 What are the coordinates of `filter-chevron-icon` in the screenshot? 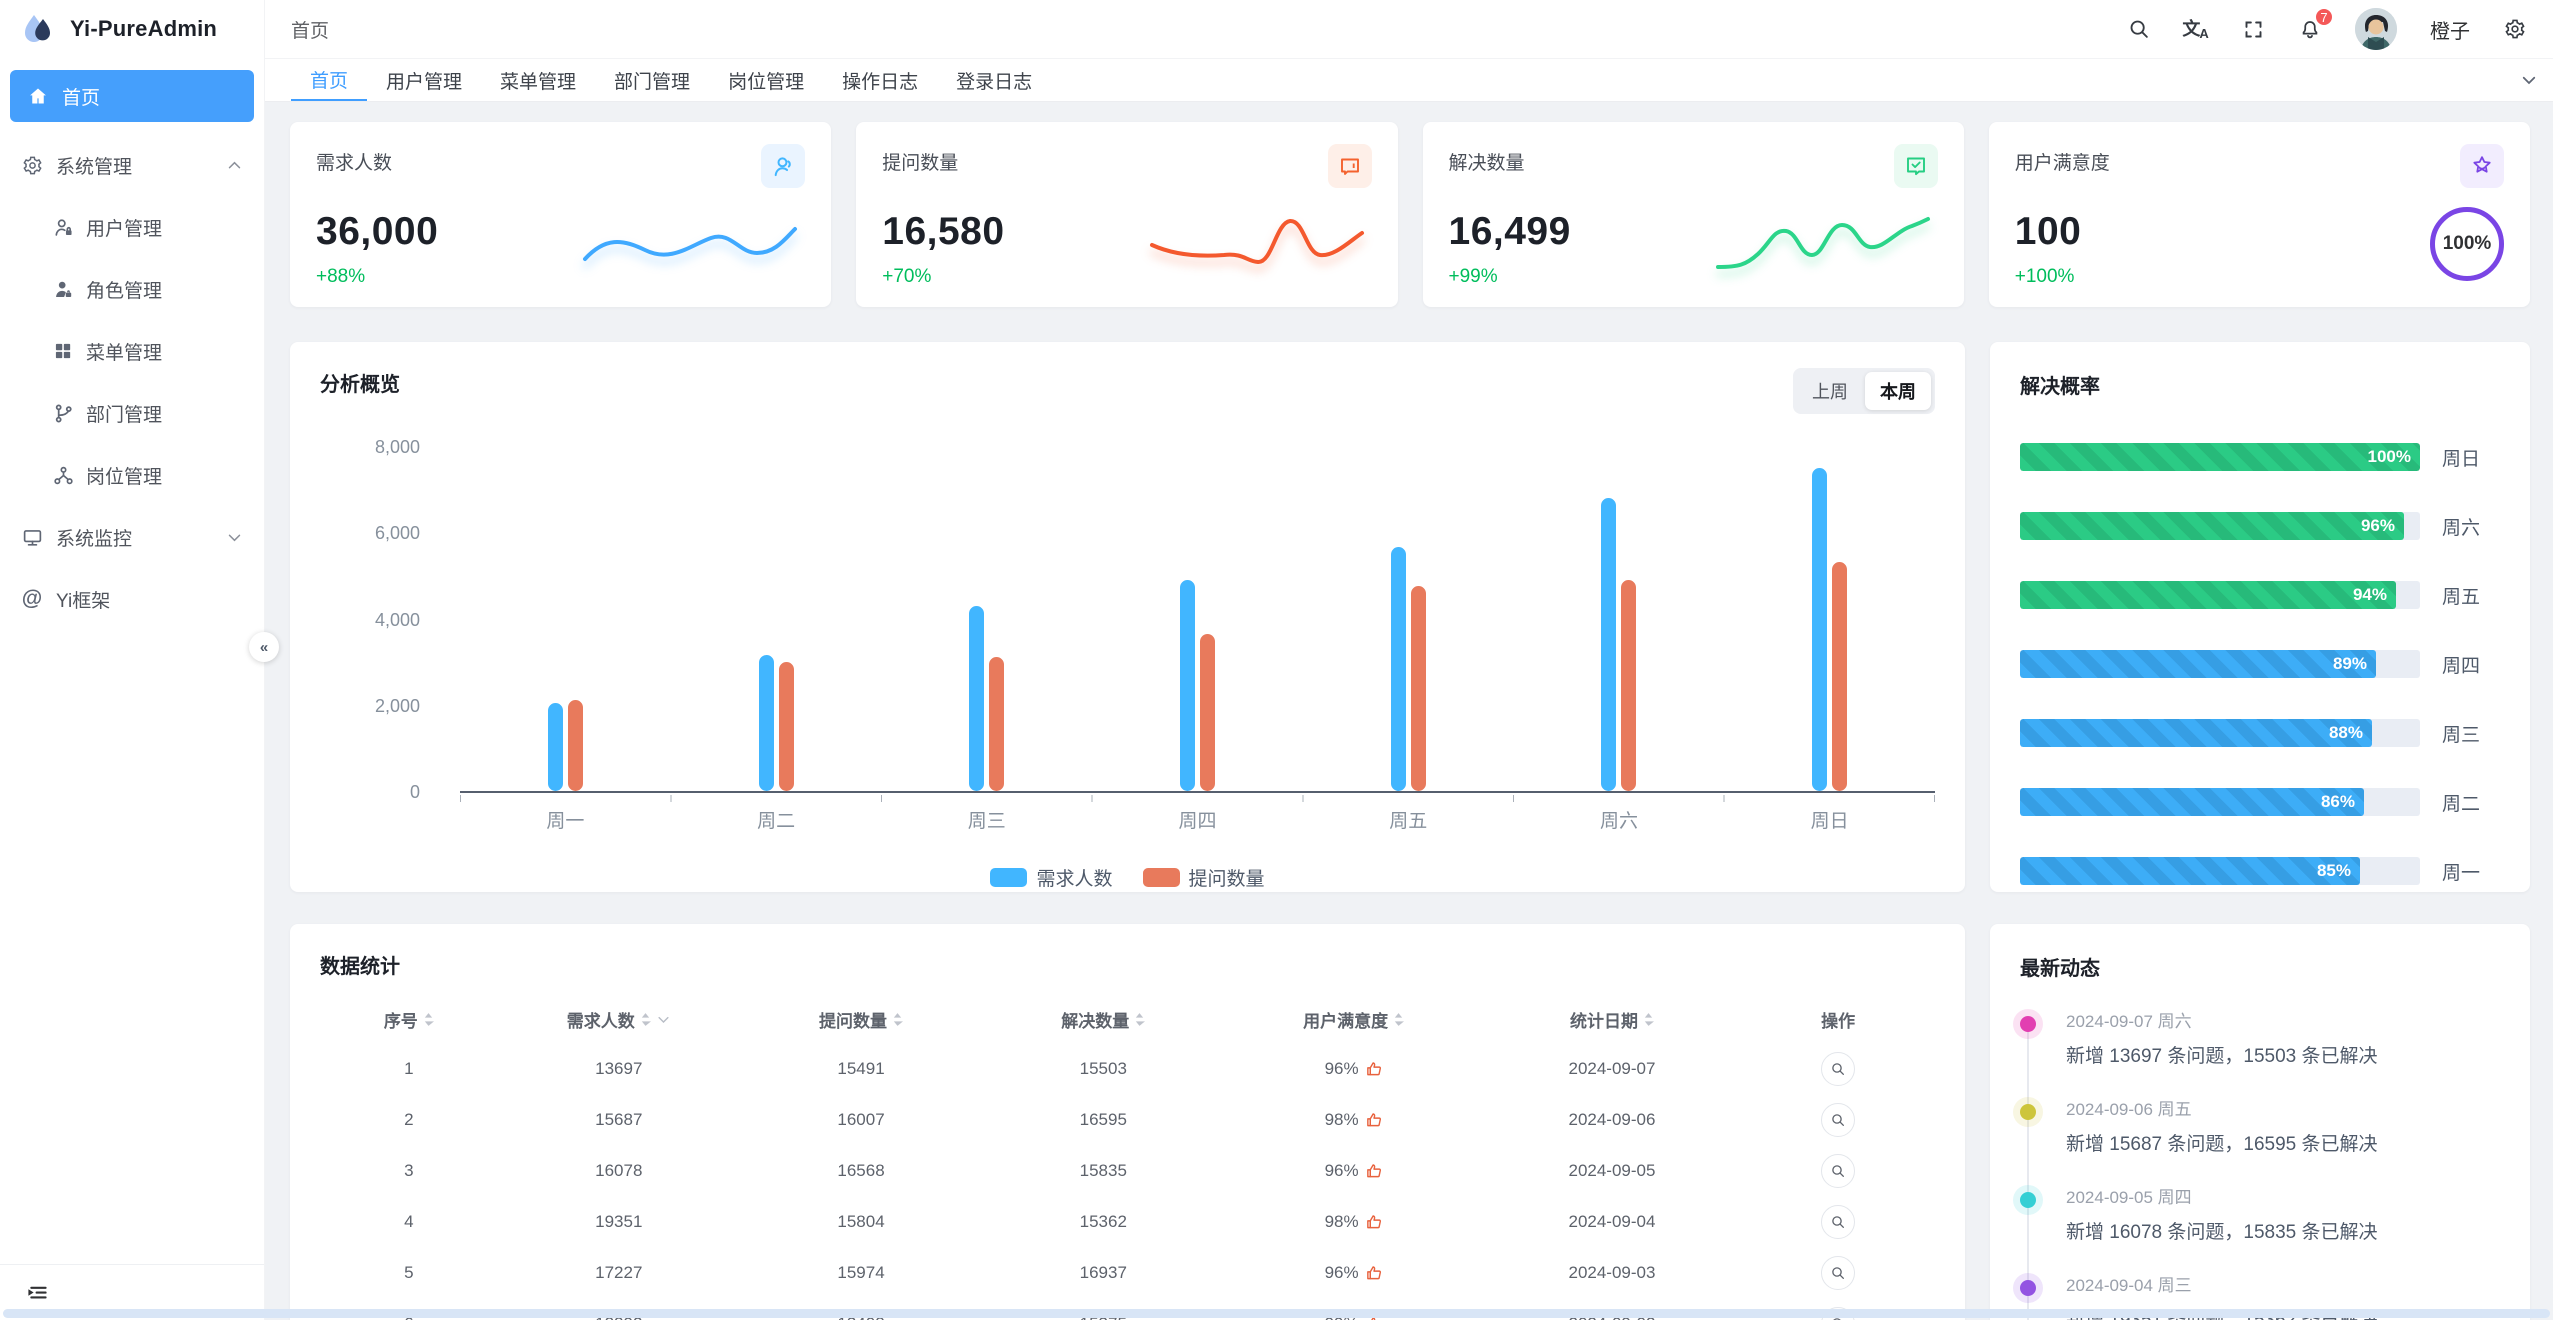 It's located at (663, 1019).